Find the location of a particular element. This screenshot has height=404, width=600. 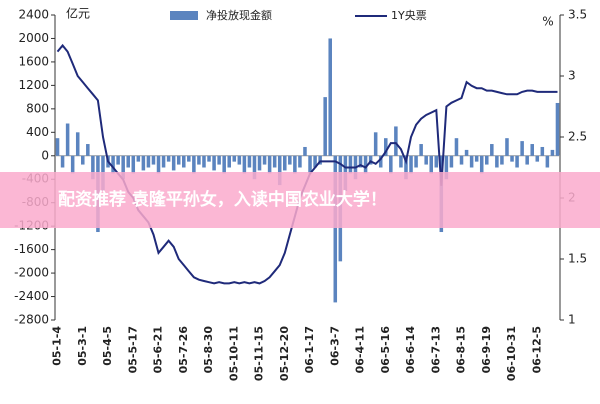

y-tick-label: 1200 is located at coordinates (33, 85).